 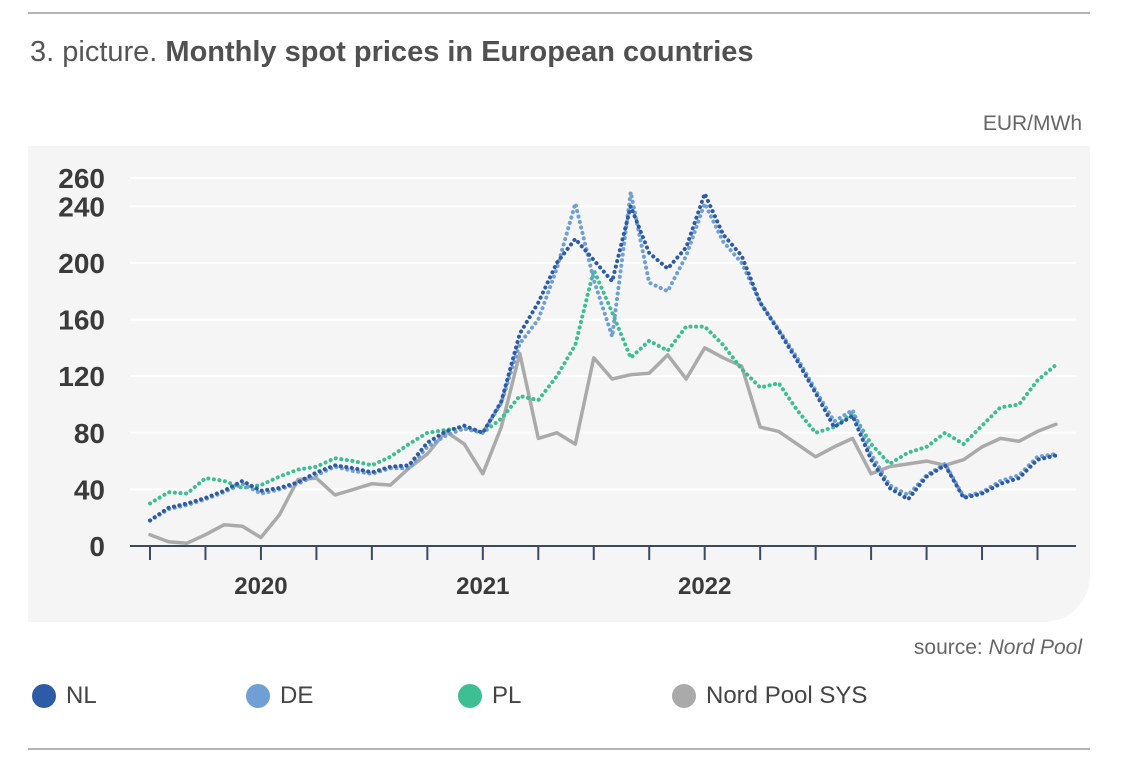 What do you see at coordinates (260, 586) in the screenshot?
I see `x-year-label: 2020` at bounding box center [260, 586].